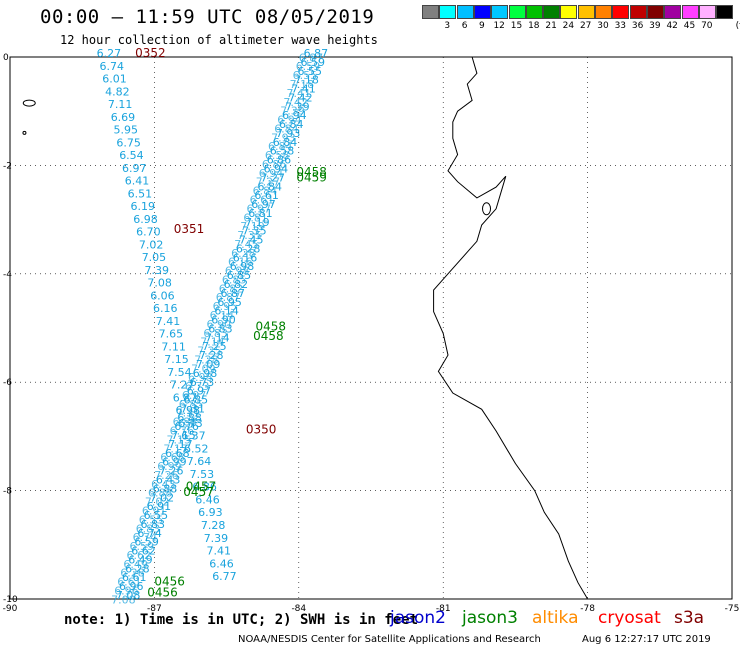  What do you see at coordinates (302, 84) in the screenshot?
I see `swh-value-overlap: 7.18` at bounding box center [302, 84].